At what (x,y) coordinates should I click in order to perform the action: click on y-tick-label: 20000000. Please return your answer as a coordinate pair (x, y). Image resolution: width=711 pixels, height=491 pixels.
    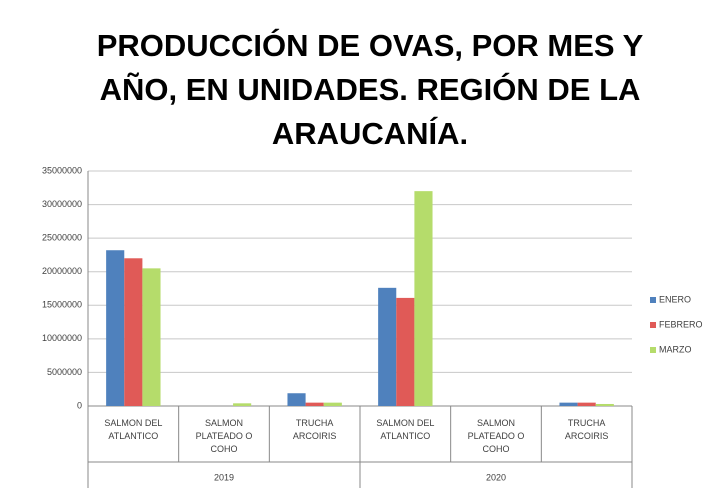
    Looking at the image, I should click on (62, 271).